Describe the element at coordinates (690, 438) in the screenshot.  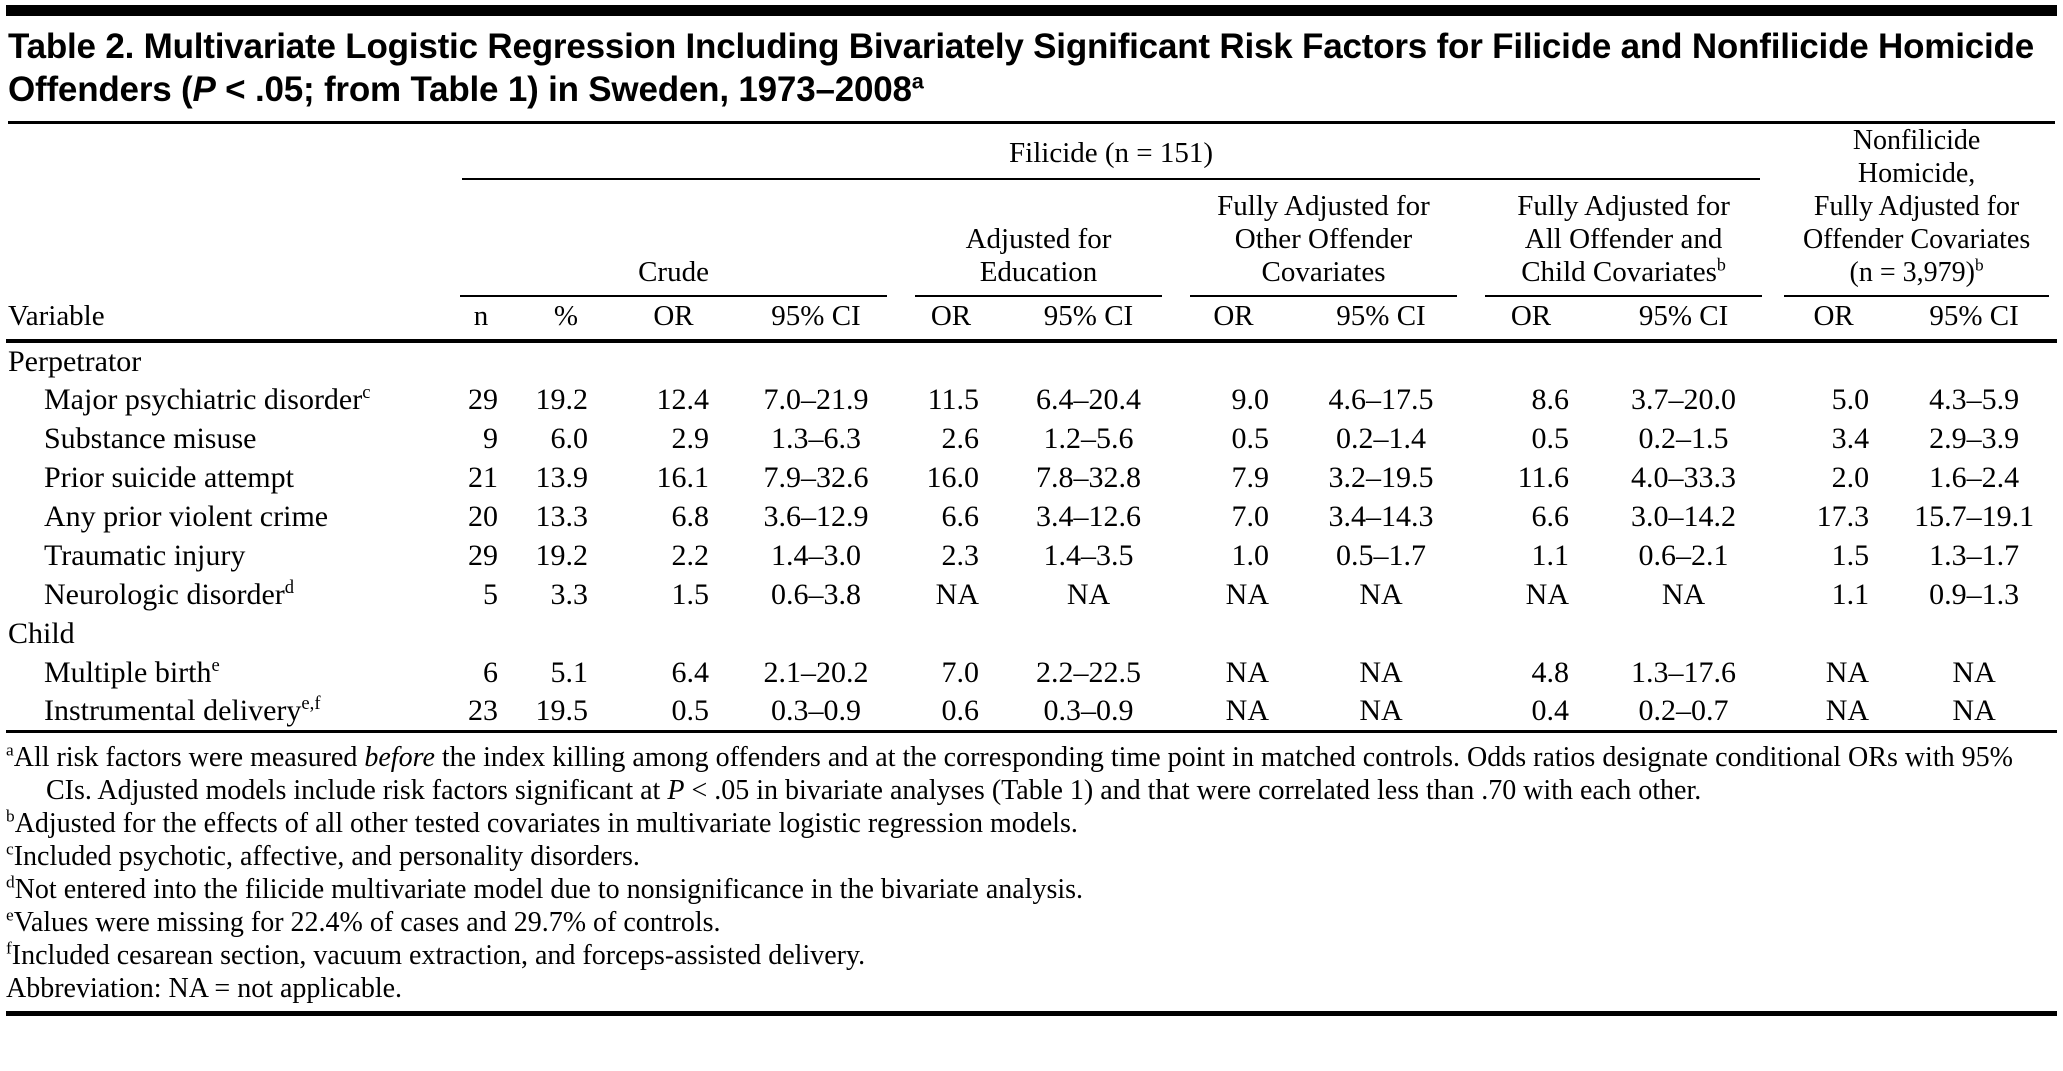
I see `cell-or-crude: 2.9` at that location.